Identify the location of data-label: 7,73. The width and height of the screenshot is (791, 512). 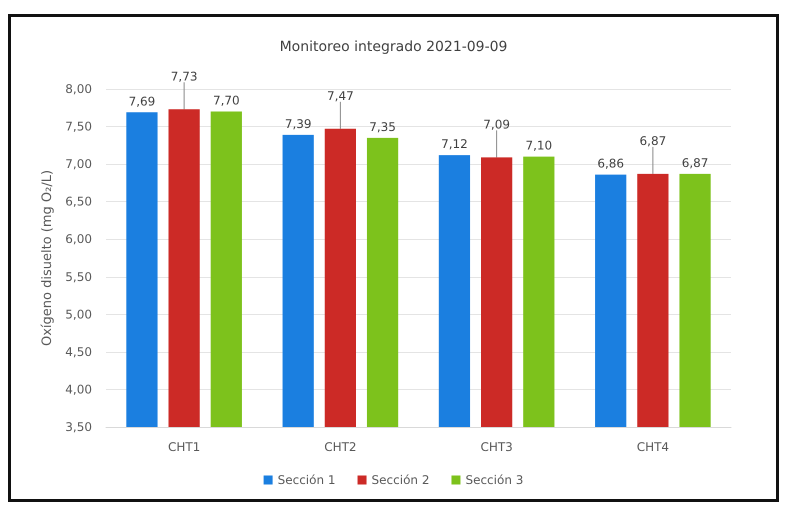
(184, 76).